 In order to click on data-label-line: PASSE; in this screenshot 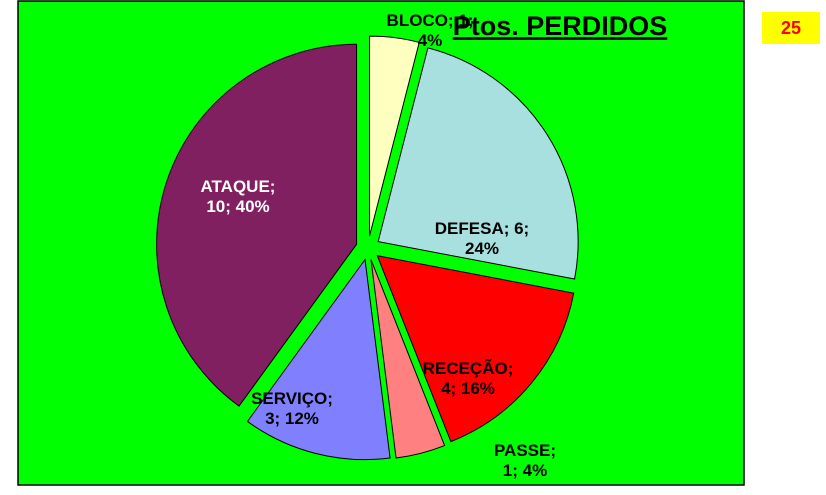, I will do `click(525, 450)`.